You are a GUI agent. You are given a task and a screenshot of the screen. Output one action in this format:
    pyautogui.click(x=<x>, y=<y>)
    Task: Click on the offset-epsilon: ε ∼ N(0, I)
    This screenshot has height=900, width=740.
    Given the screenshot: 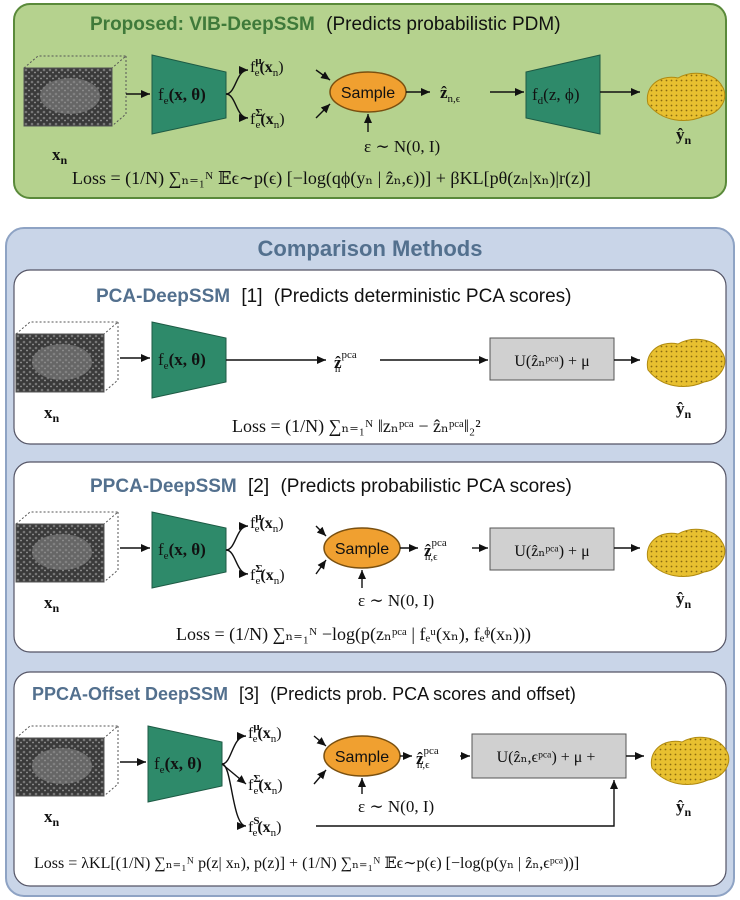 What is the action you would take?
    pyautogui.click(x=396, y=806)
    